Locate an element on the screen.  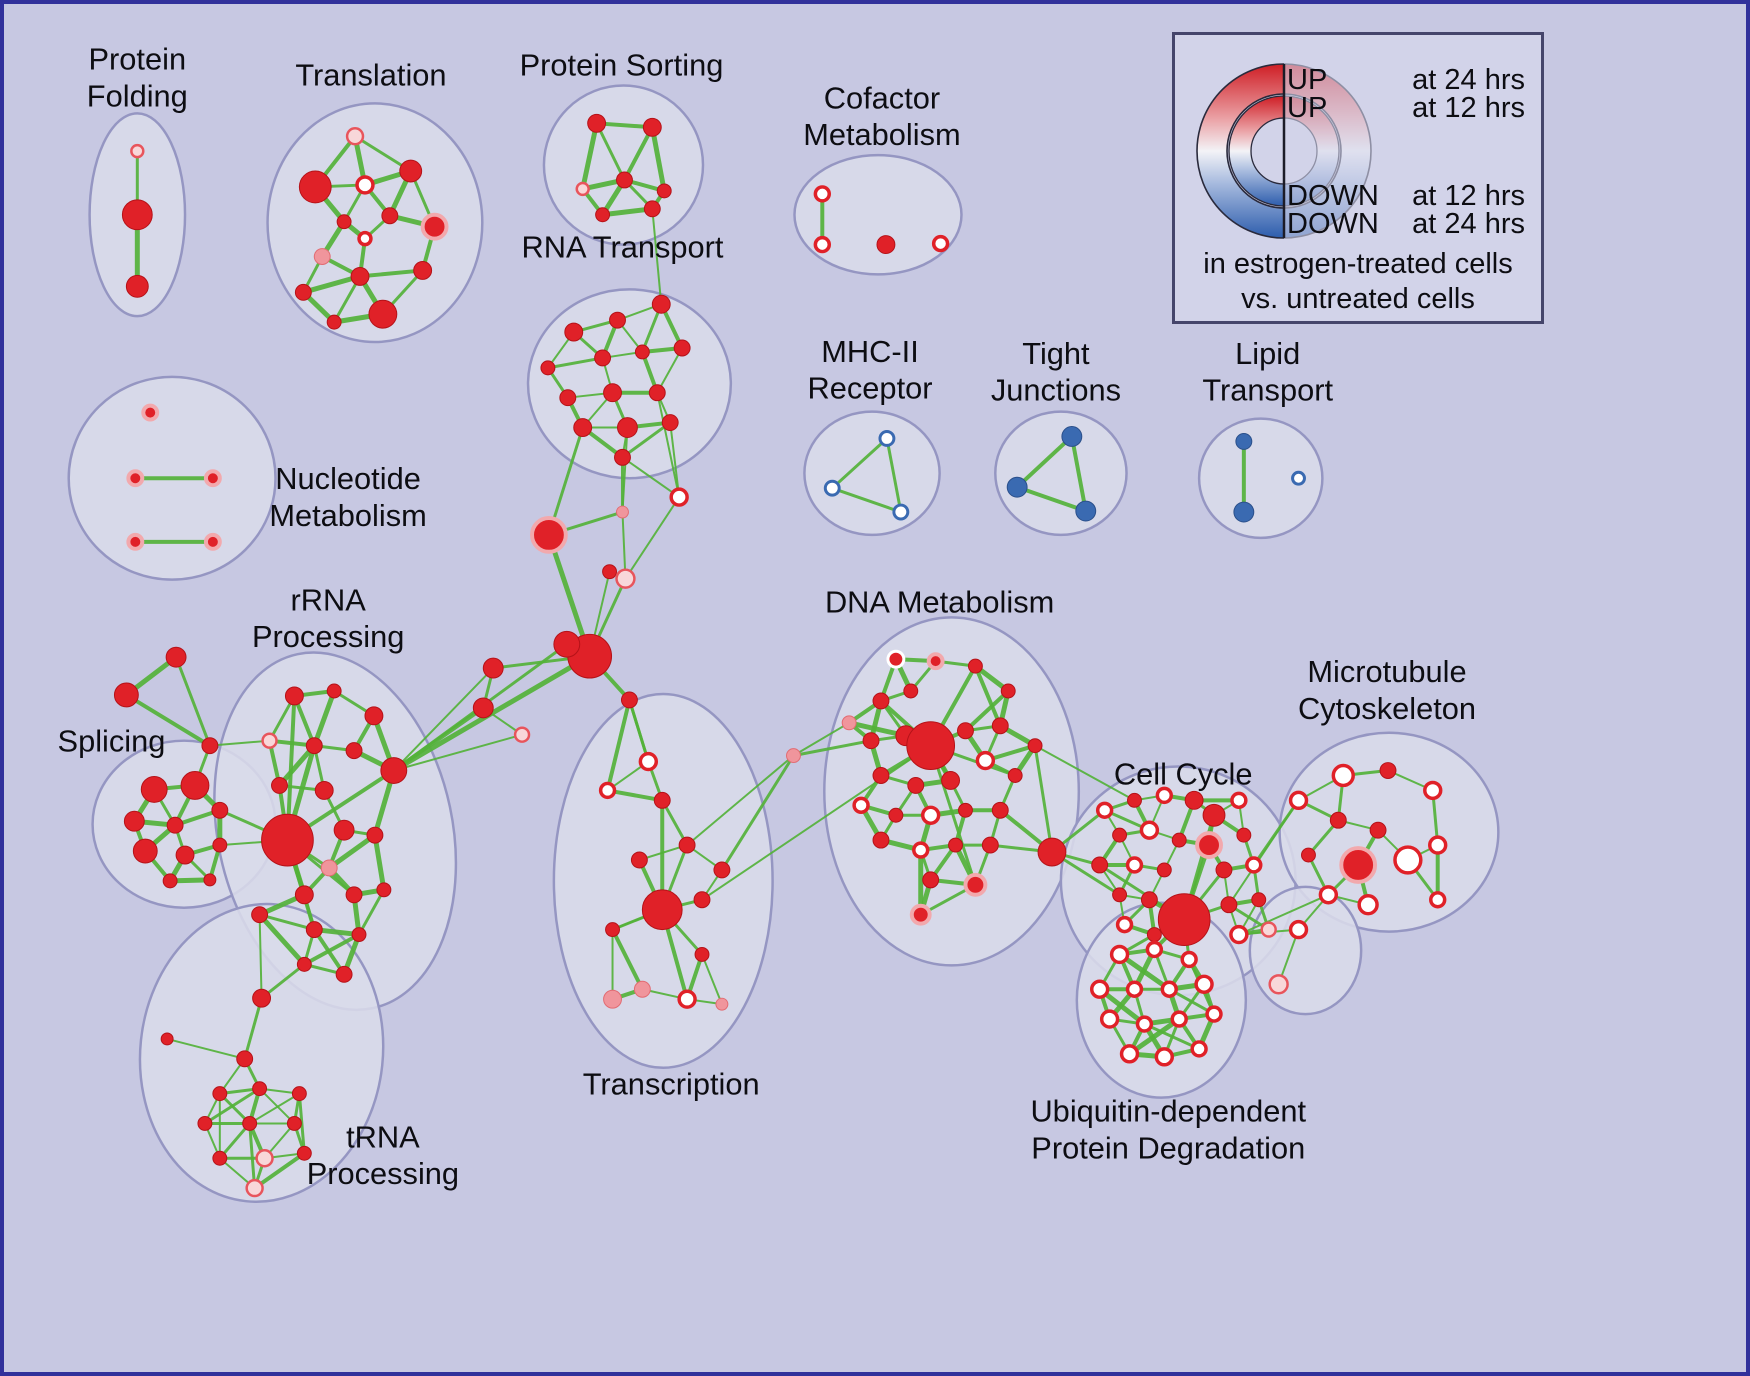
cluster-label-tight-junctions: Tight Junctions is located at coordinates (1056, 372).